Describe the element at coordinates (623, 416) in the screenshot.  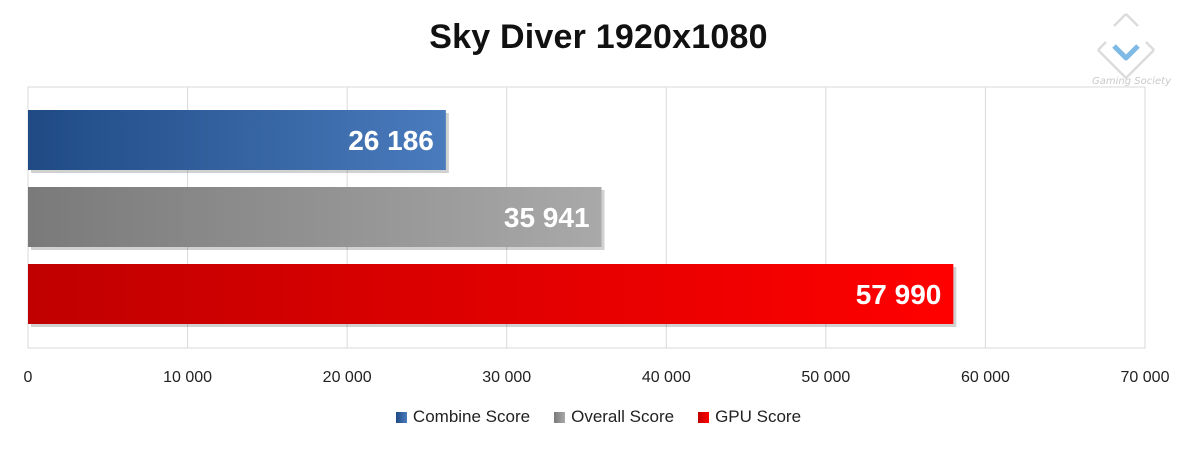
I see `legend-label: Overall Score` at that location.